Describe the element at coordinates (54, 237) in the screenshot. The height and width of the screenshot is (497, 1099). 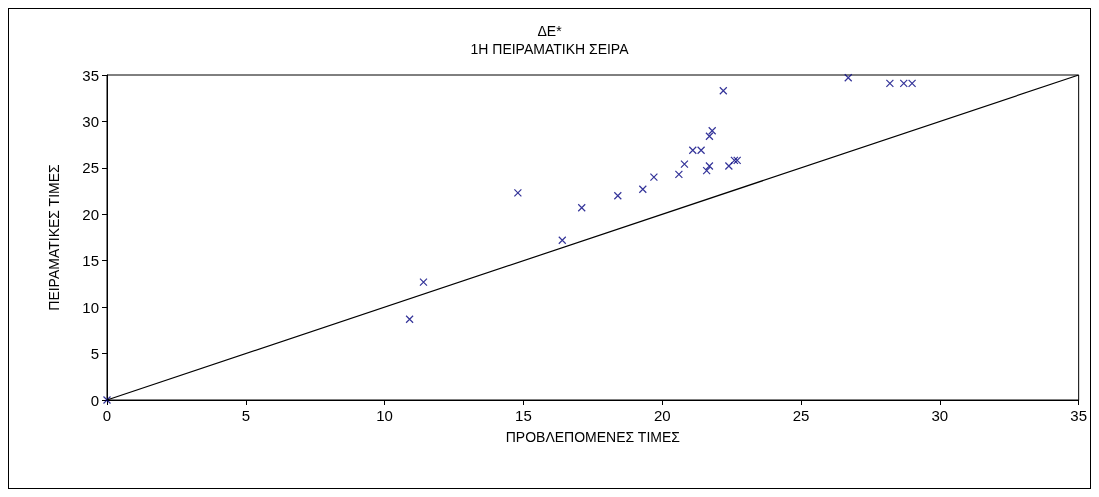
I see `y-axis-title: ΠΕΙΡΑΜΑΤΙΚΕΣ ΤΙΜΕΣ` at that location.